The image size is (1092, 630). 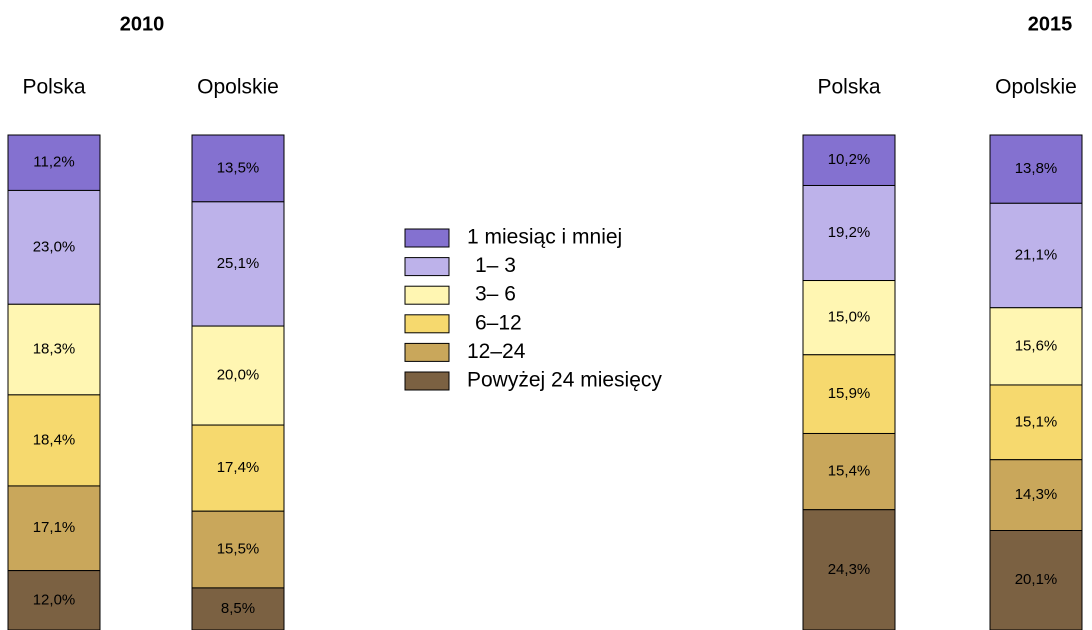 I want to click on value-label: 18,4%, so click(x=54, y=439).